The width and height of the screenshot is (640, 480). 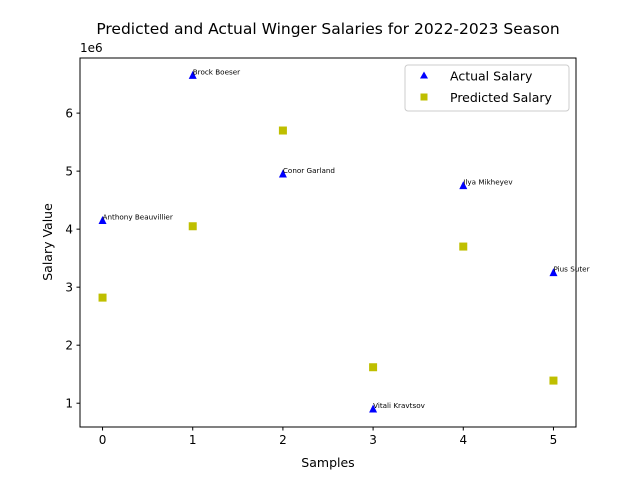 I want to click on x-tick-label: 1, so click(x=193, y=440).